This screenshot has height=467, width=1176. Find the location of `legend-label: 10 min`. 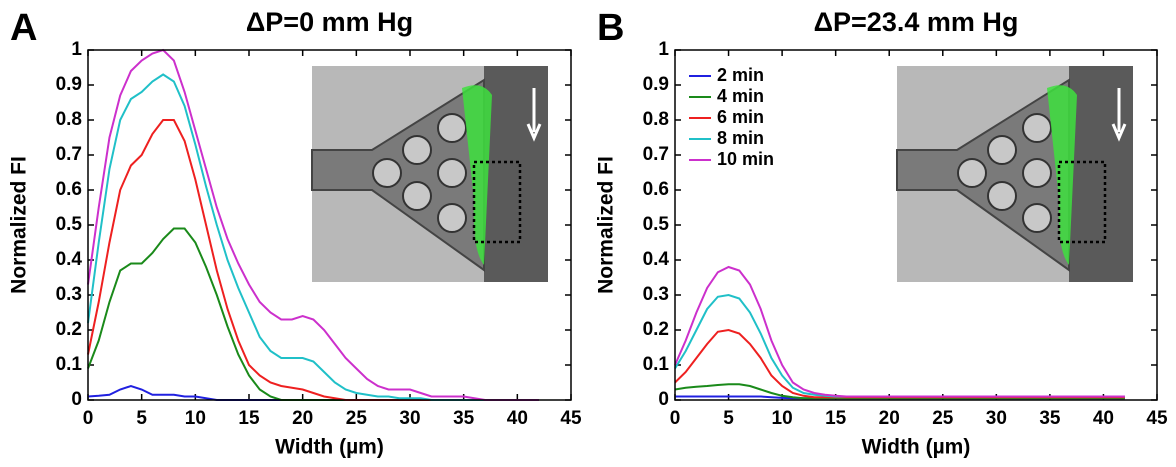

legend-label: 10 min is located at coordinates (745, 159).